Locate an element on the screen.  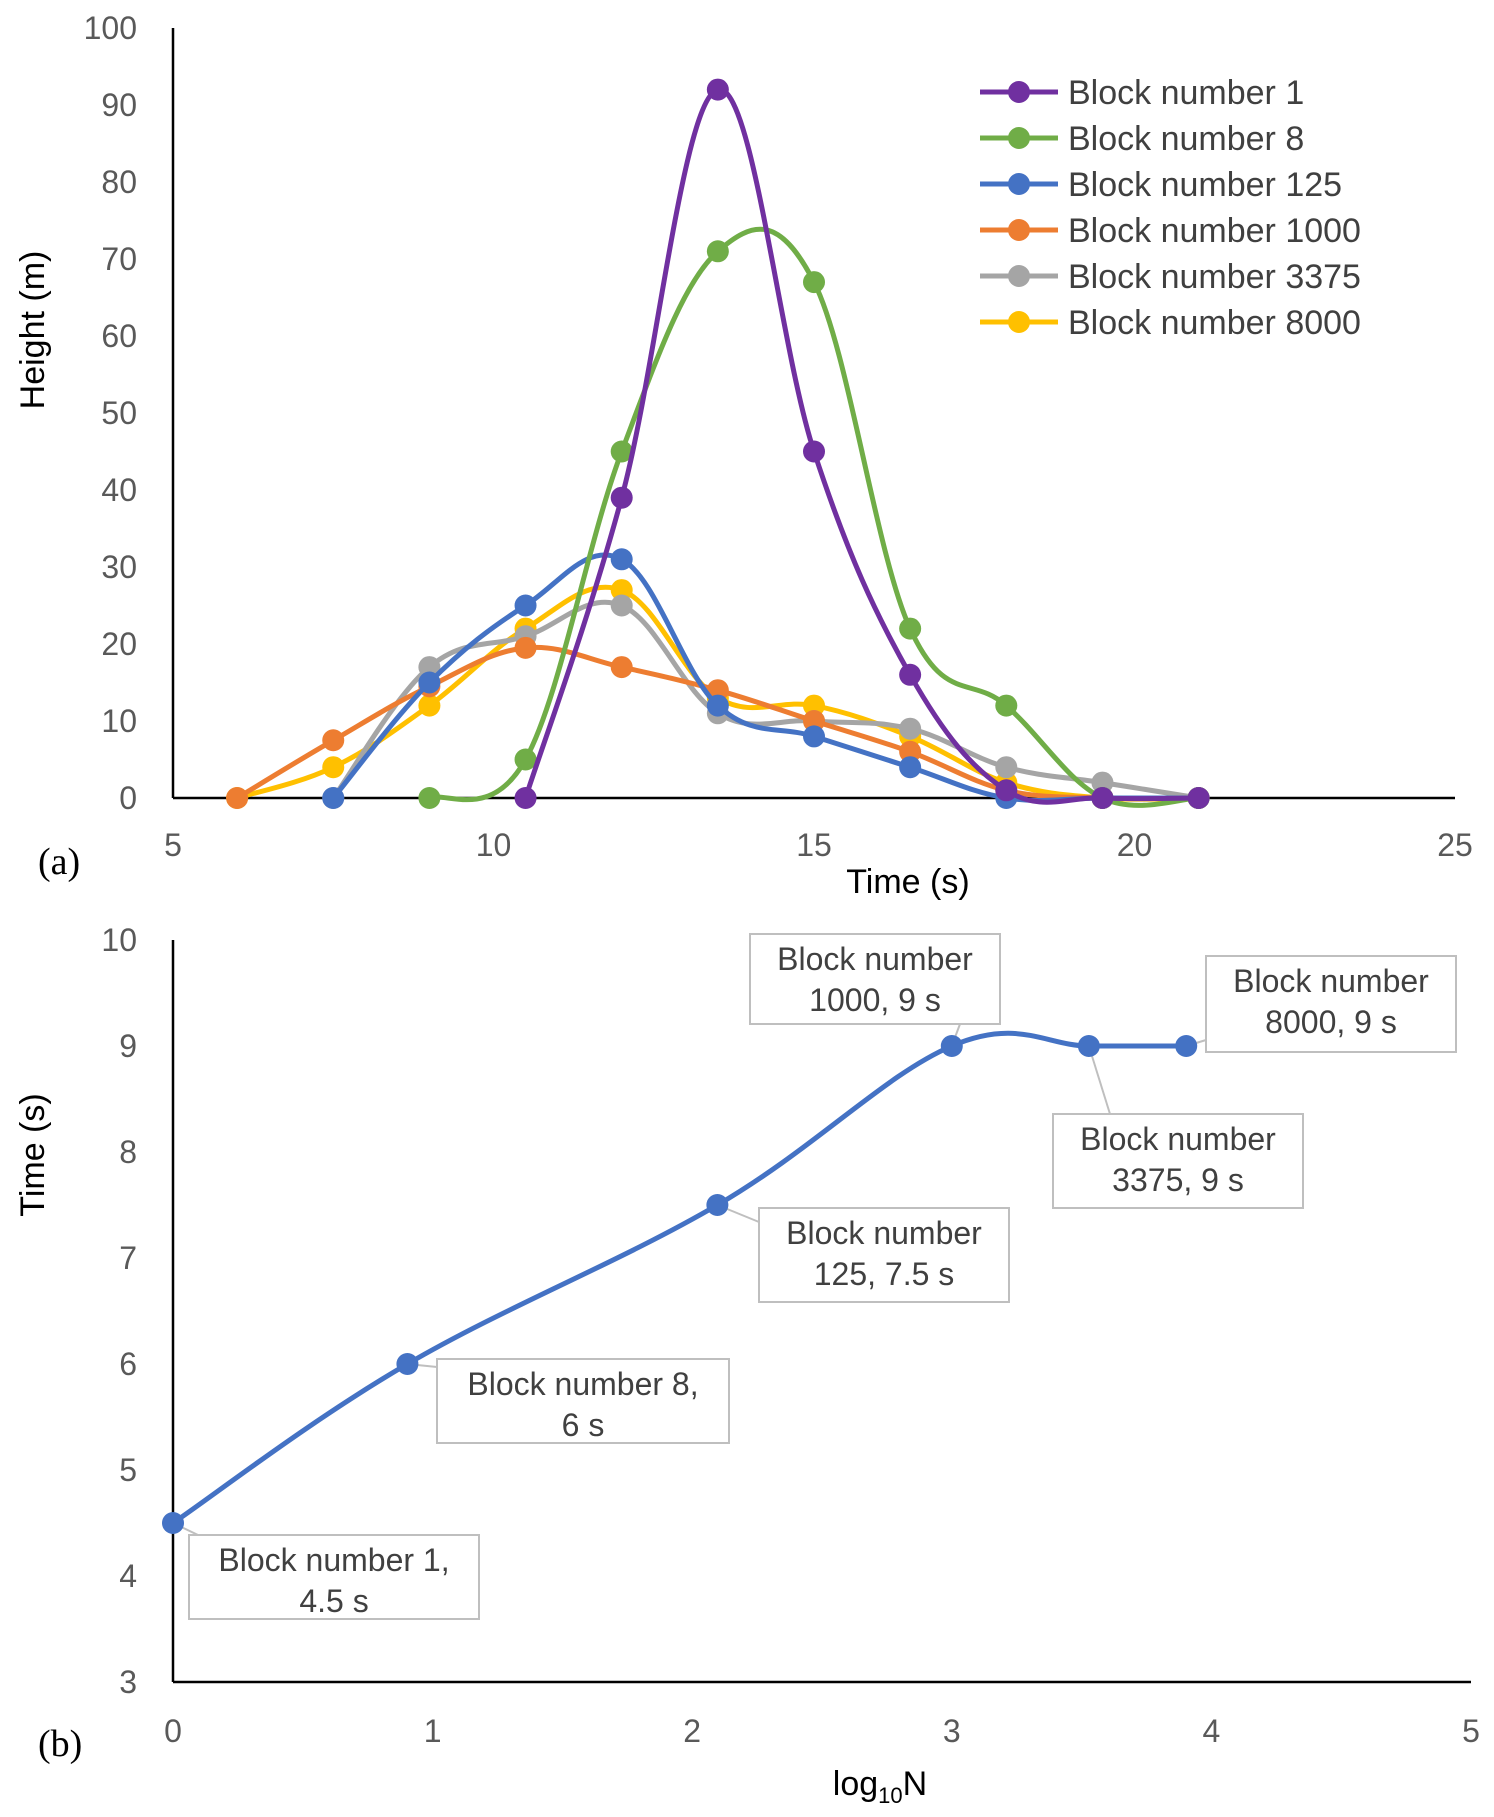
chart-b-x-tick-2: 2 is located at coordinates (692, 1731).